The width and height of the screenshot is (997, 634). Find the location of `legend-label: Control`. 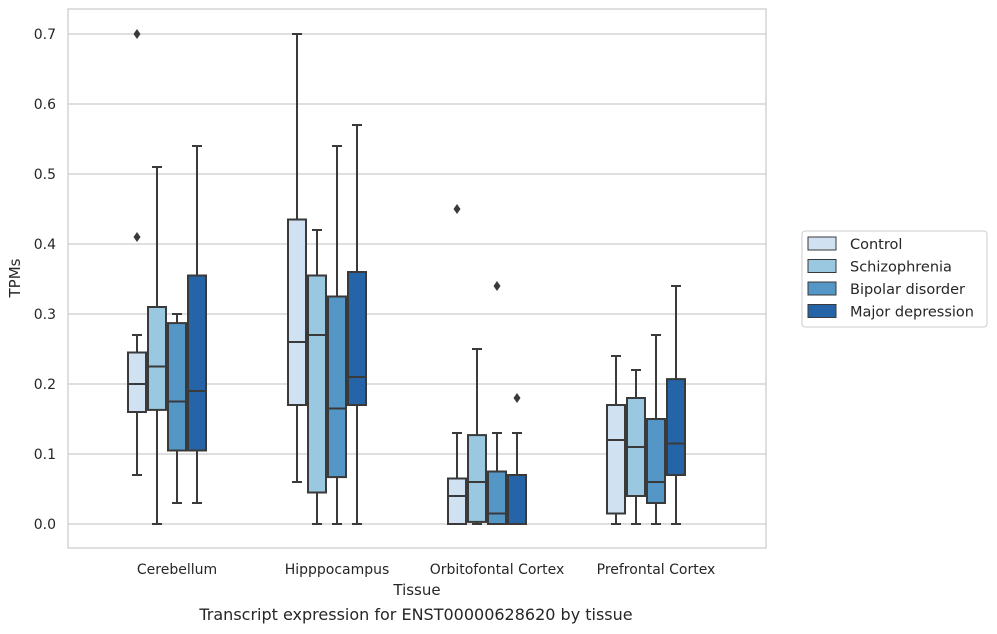

legend-label: Control is located at coordinates (876, 245).